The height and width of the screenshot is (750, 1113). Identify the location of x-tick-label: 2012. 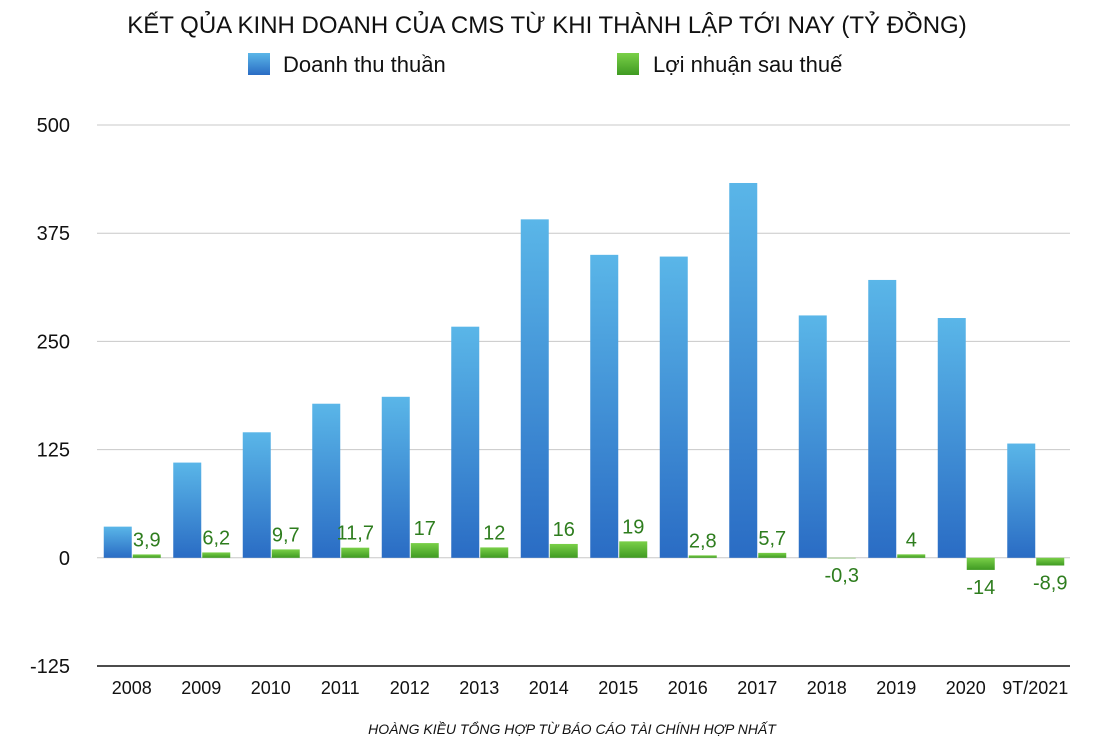
(410, 688).